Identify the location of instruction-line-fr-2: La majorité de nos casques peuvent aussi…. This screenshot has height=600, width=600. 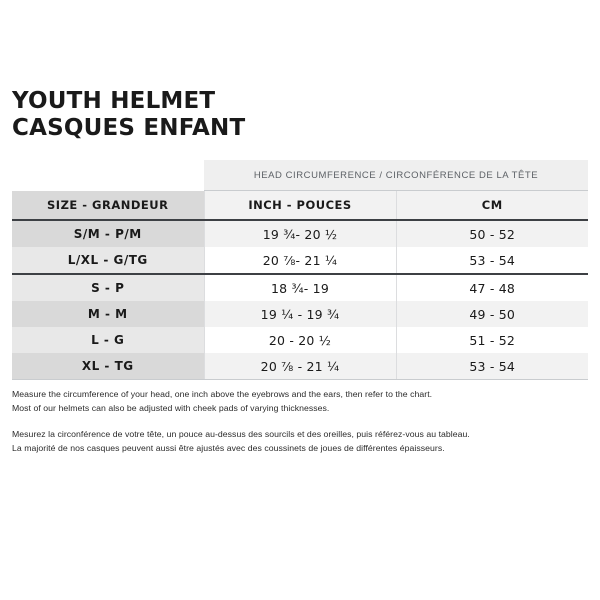
(228, 447).